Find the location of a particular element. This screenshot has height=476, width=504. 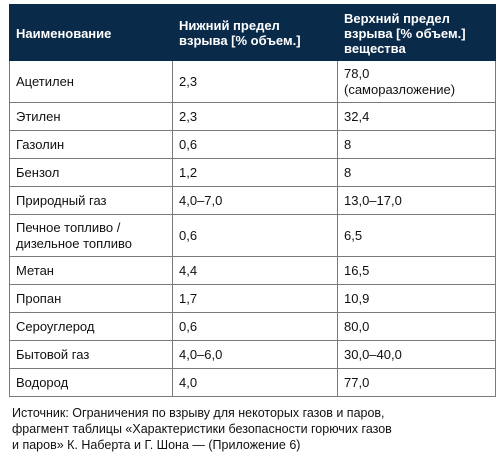

table-row: Пропан 1,7 10,9 is located at coordinates (252, 298).